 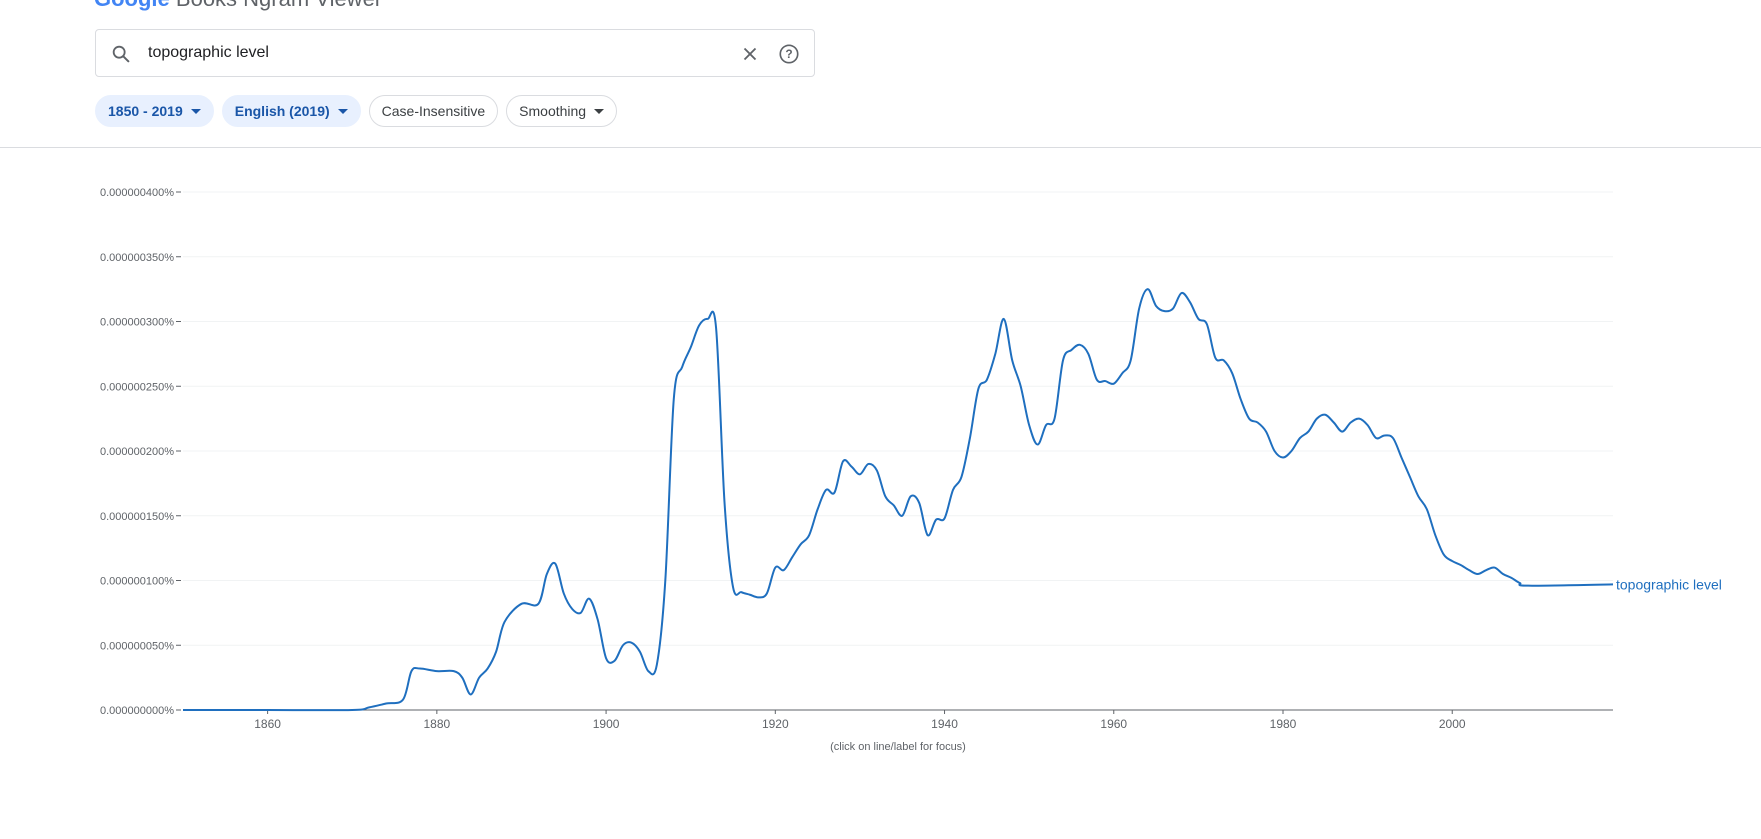 What do you see at coordinates (880, 147) in the screenshot?
I see `header-divider` at bounding box center [880, 147].